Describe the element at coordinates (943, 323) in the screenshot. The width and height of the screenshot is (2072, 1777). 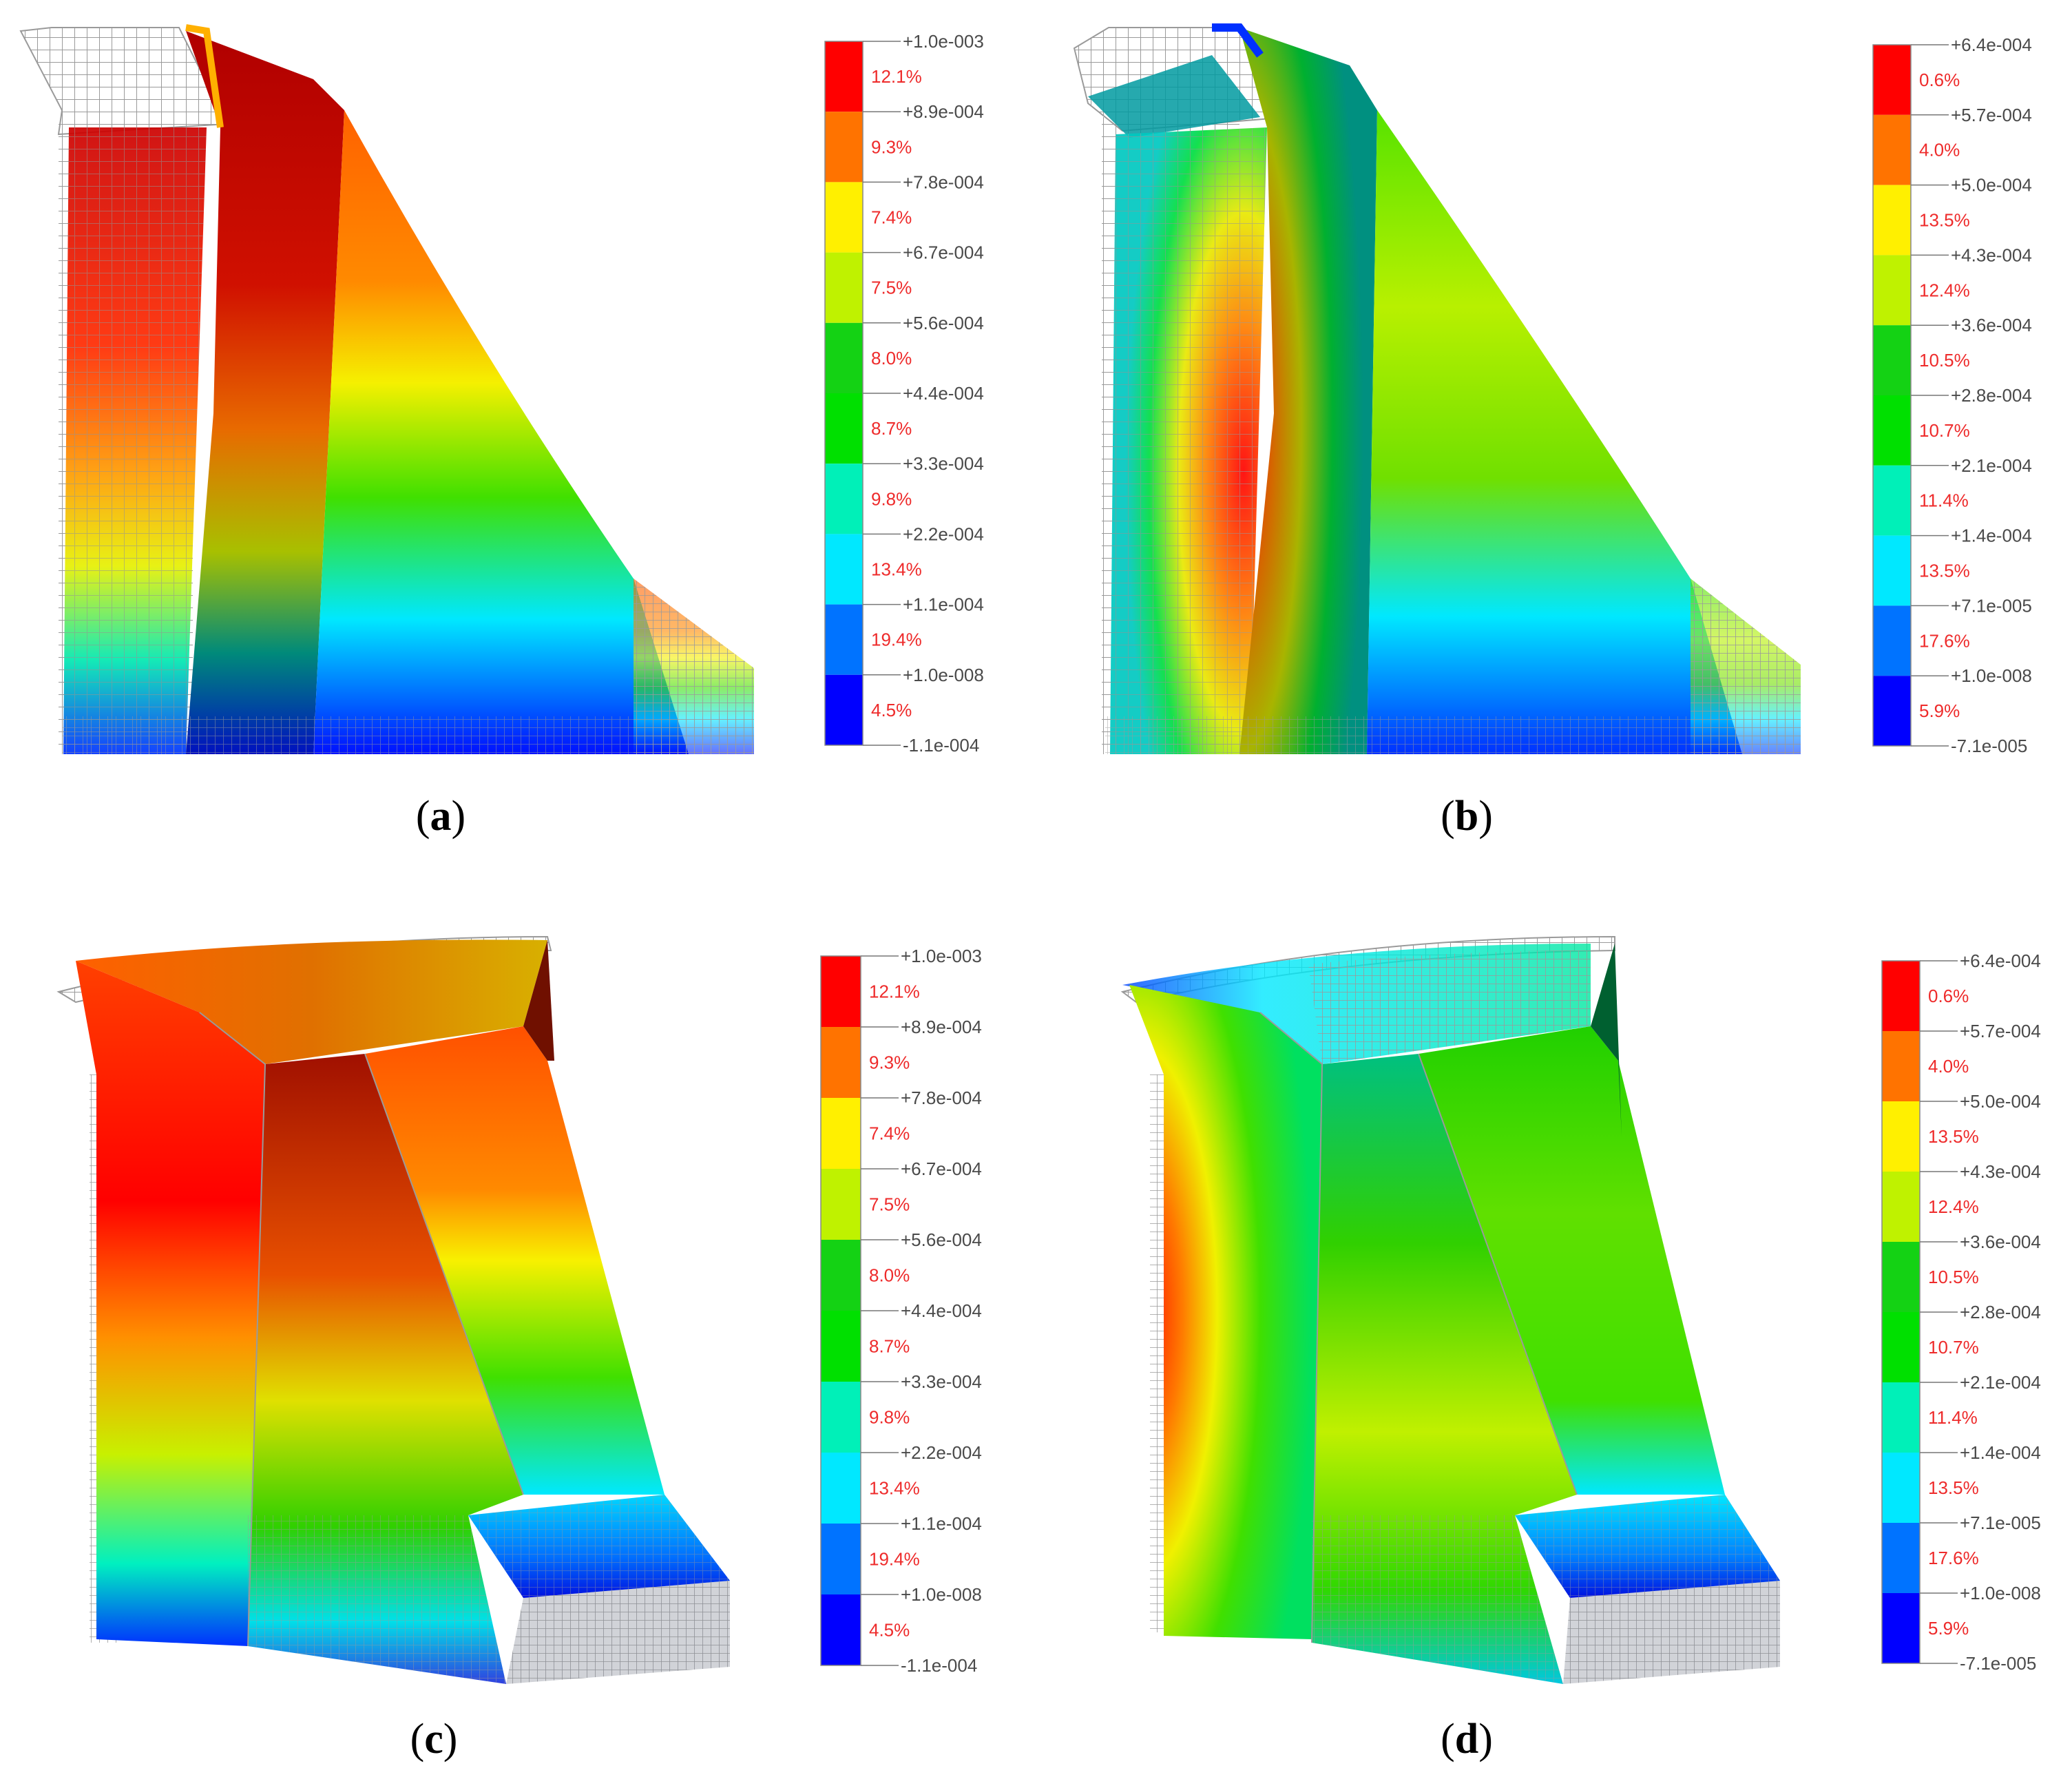
I see `legend-a-tick-4: +5.6e-004` at that location.